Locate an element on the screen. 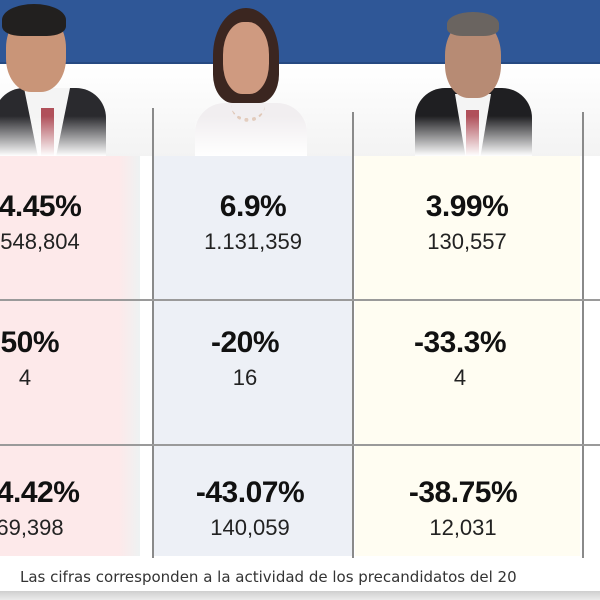  stat-cell: 3.99% 130,557 is located at coordinates (467, 223).